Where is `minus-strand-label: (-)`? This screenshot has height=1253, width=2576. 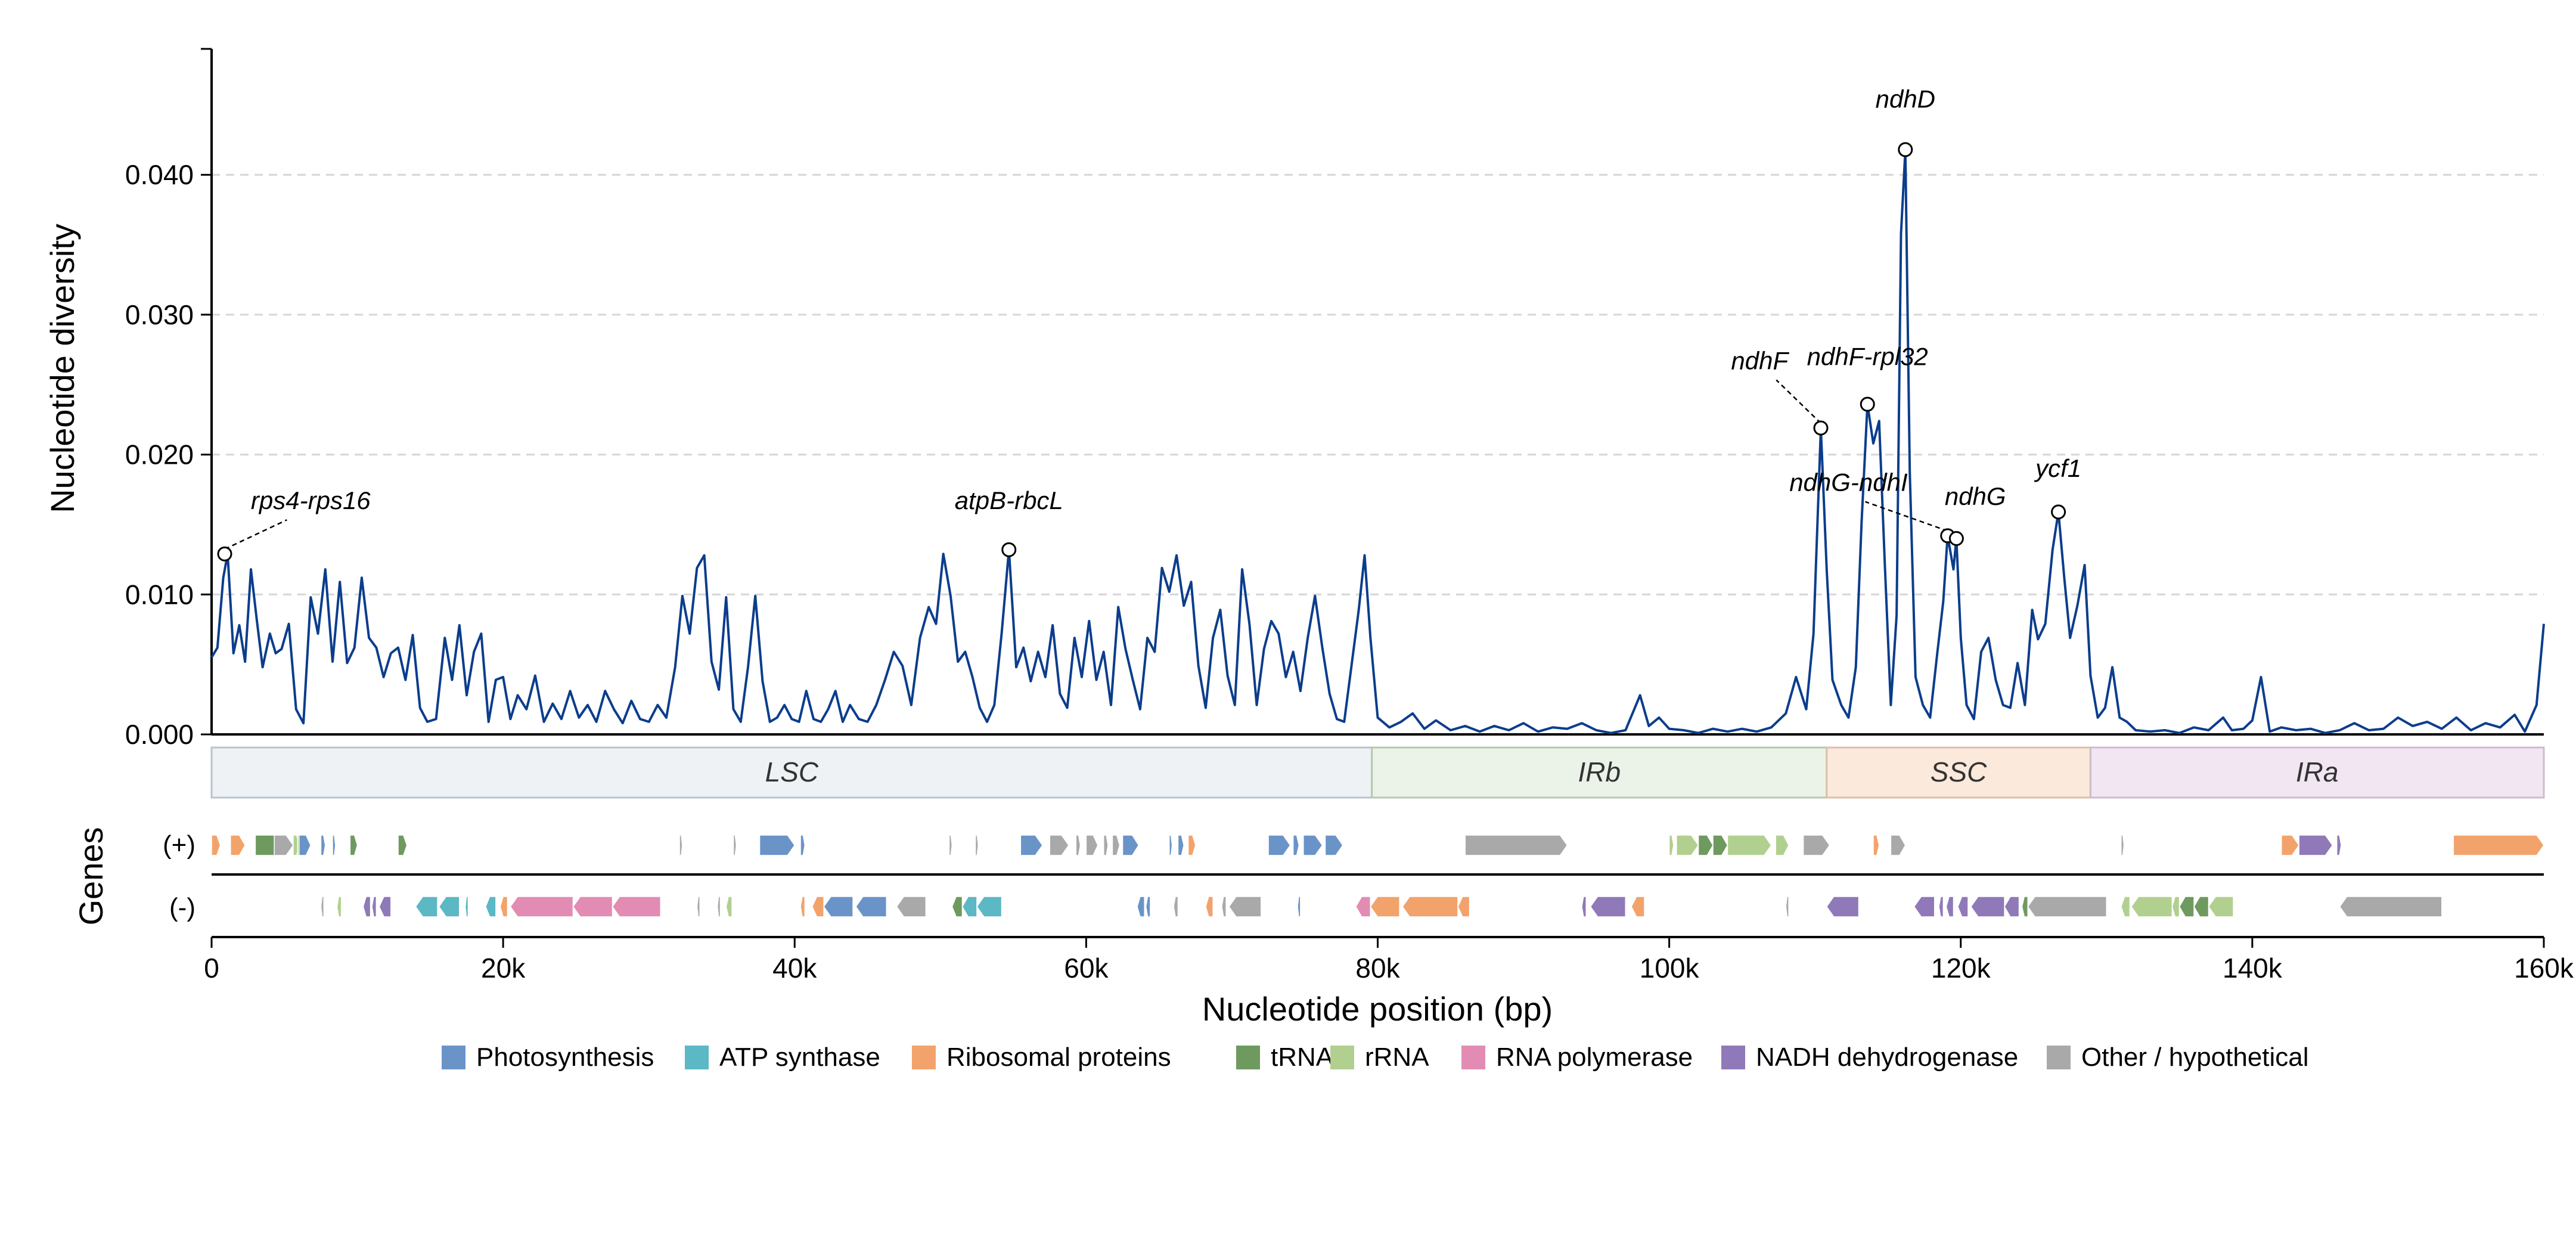 minus-strand-label: (-) is located at coordinates (182, 907).